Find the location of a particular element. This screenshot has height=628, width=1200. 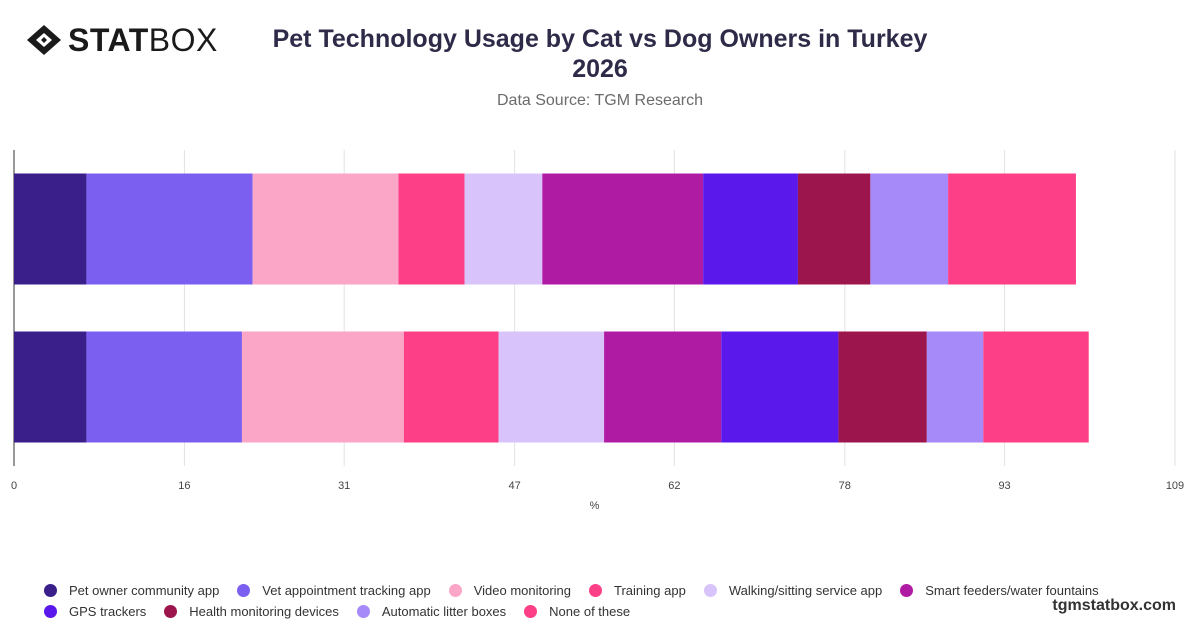

legend-label: GPS trackers is located at coordinates (108, 611).